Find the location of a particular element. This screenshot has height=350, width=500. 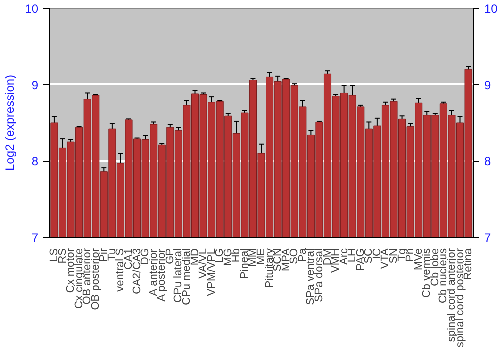

x-tick-label: A posterior is located at coordinates (162, 275).